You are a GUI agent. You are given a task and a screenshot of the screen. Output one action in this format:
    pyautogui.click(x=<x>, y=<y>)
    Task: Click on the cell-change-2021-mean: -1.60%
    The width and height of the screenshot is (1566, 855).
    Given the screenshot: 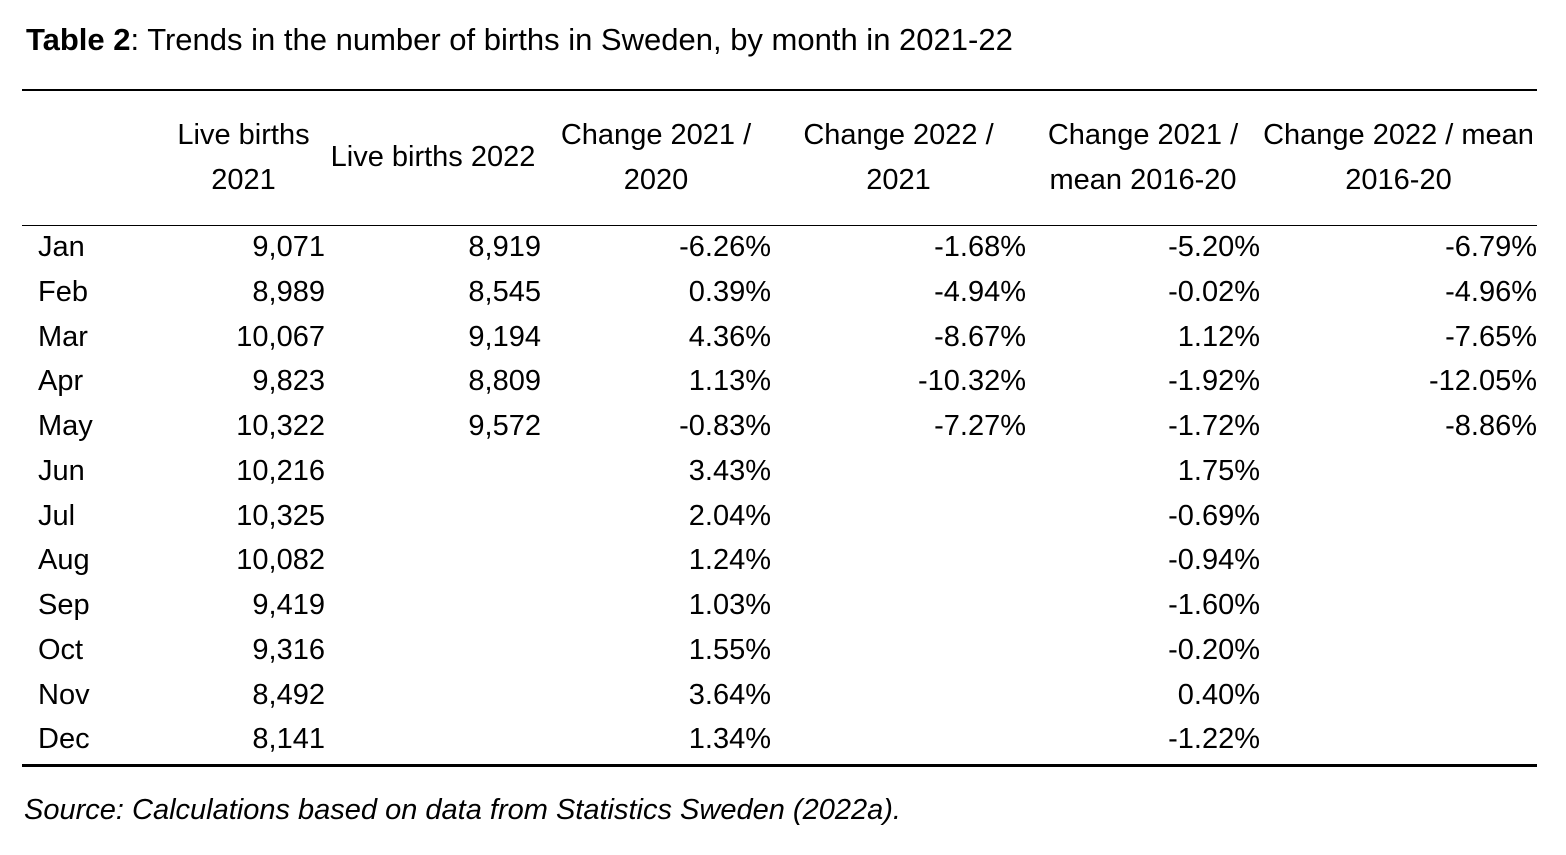 What is the action you would take?
    pyautogui.click(x=1214, y=605)
    